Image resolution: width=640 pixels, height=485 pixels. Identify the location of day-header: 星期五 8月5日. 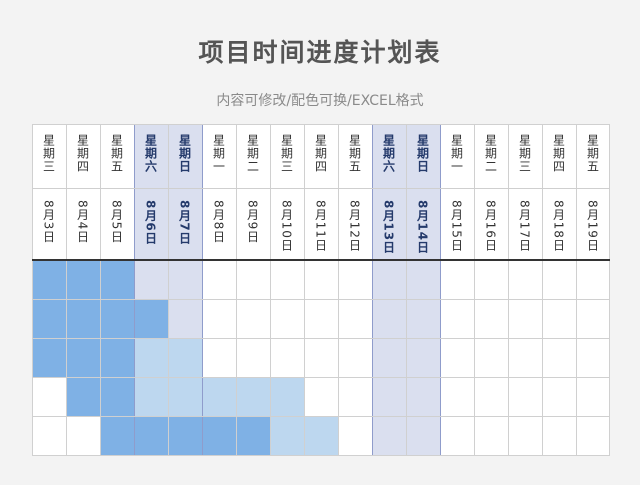
(117, 192).